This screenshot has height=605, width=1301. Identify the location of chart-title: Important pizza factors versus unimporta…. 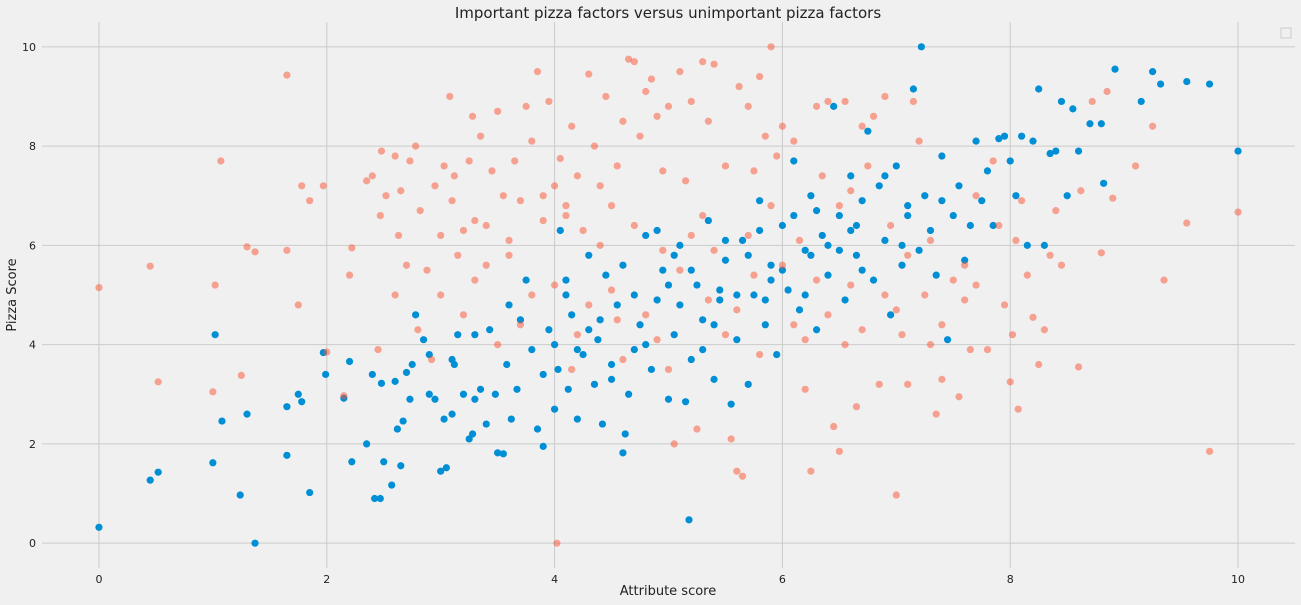
(668, 13).